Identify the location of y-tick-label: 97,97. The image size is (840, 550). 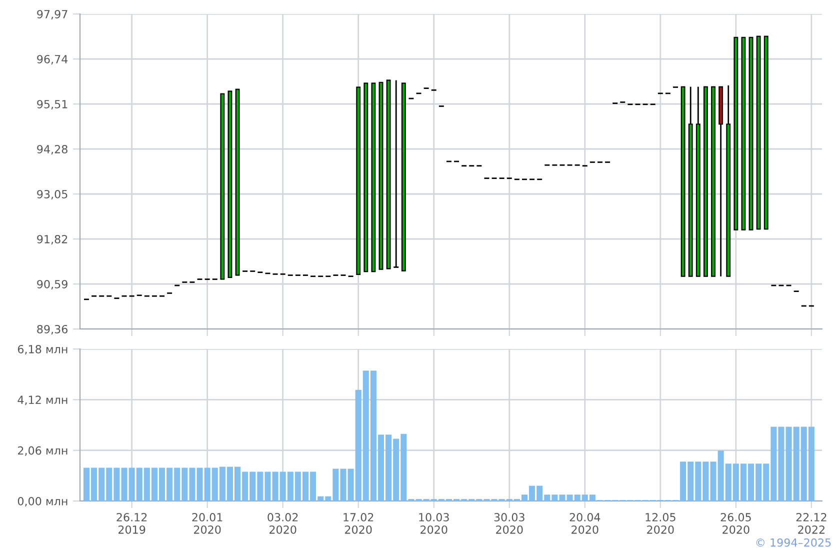
(52, 15).